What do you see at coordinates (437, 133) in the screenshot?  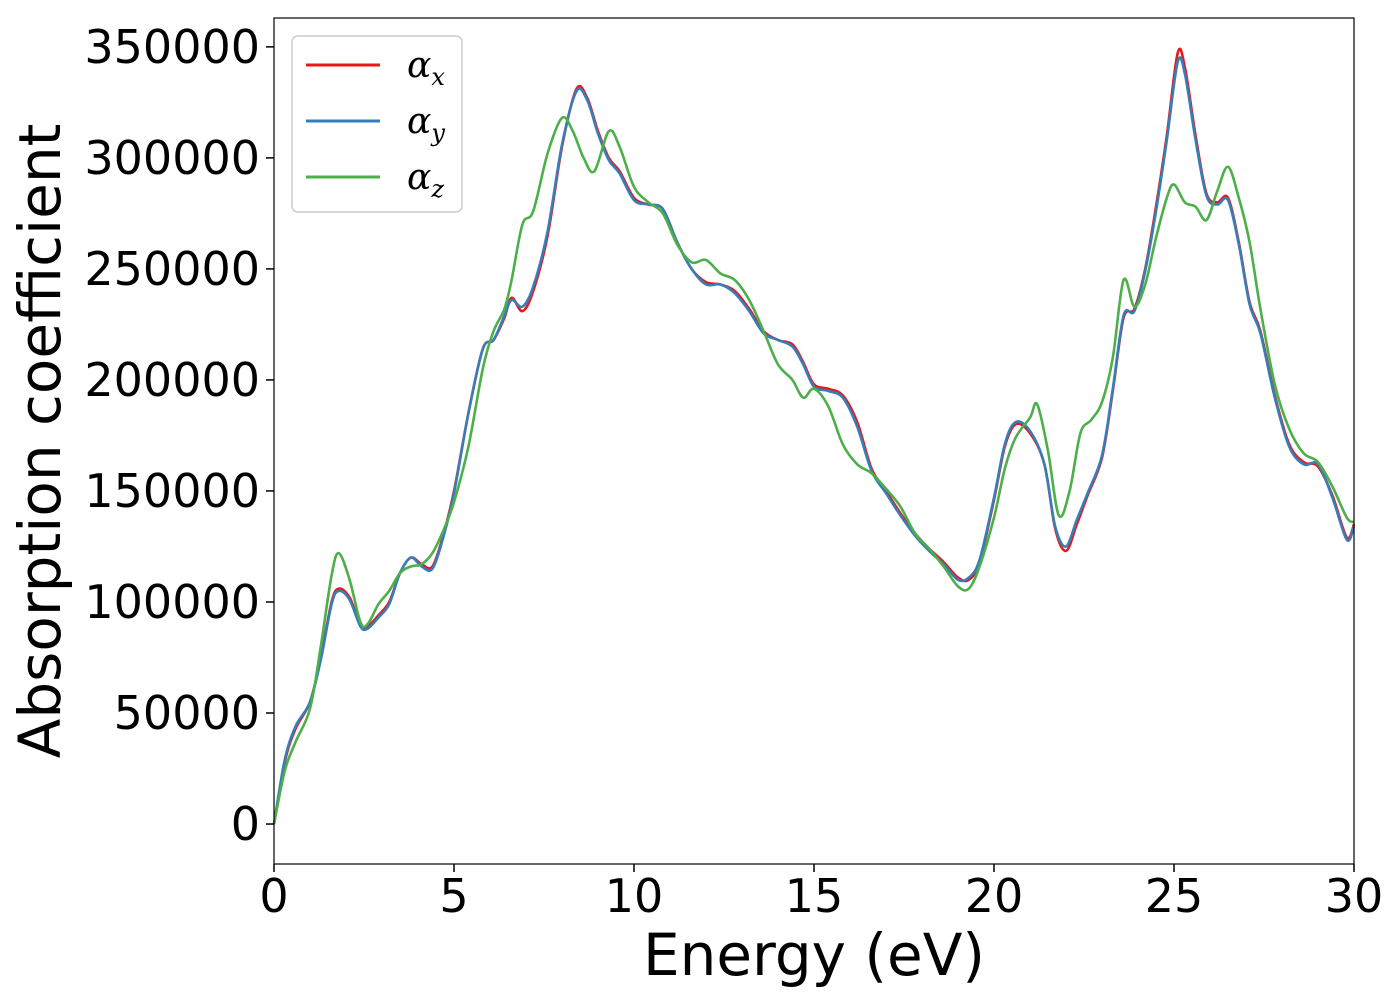 I see `legend-subscript: y` at bounding box center [437, 133].